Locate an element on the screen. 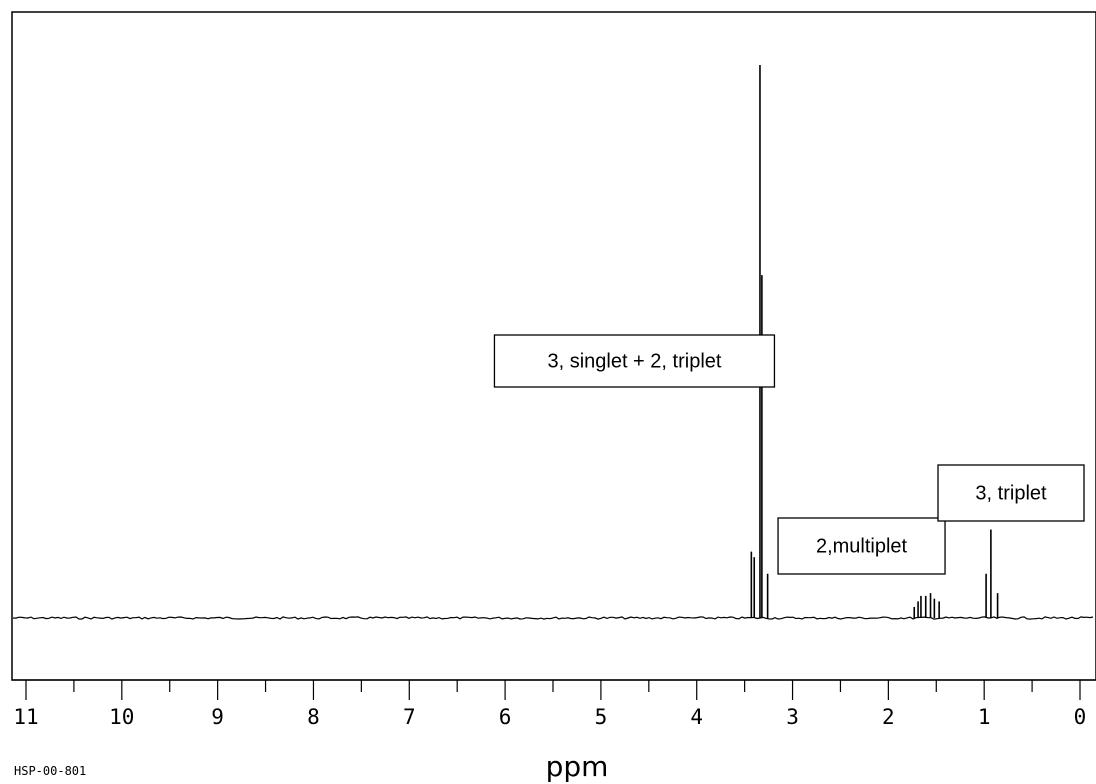 This screenshot has width=1096, height=784. x-tick-label: 11 is located at coordinates (25, 717).